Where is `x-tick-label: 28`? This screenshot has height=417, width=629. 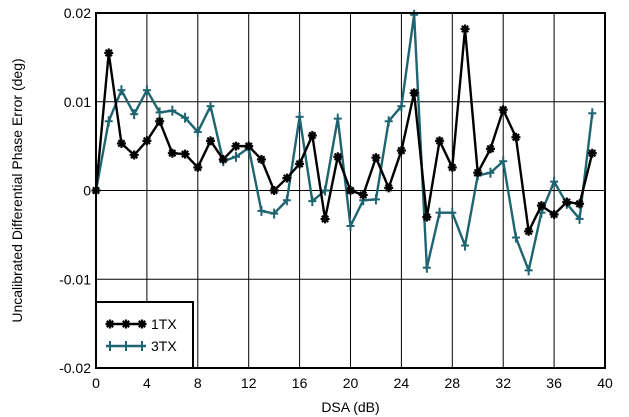 x-tick-label: 28 is located at coordinates (453, 383).